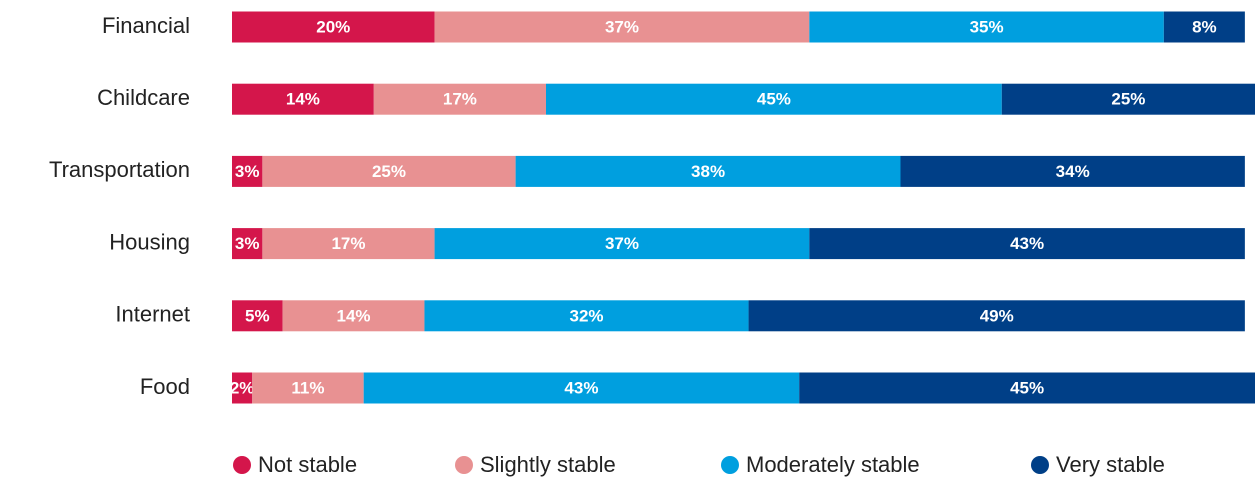 This screenshot has height=481, width=1255. What do you see at coordinates (548, 464) in the screenshot?
I see `legend-label: Slightly stable` at bounding box center [548, 464].